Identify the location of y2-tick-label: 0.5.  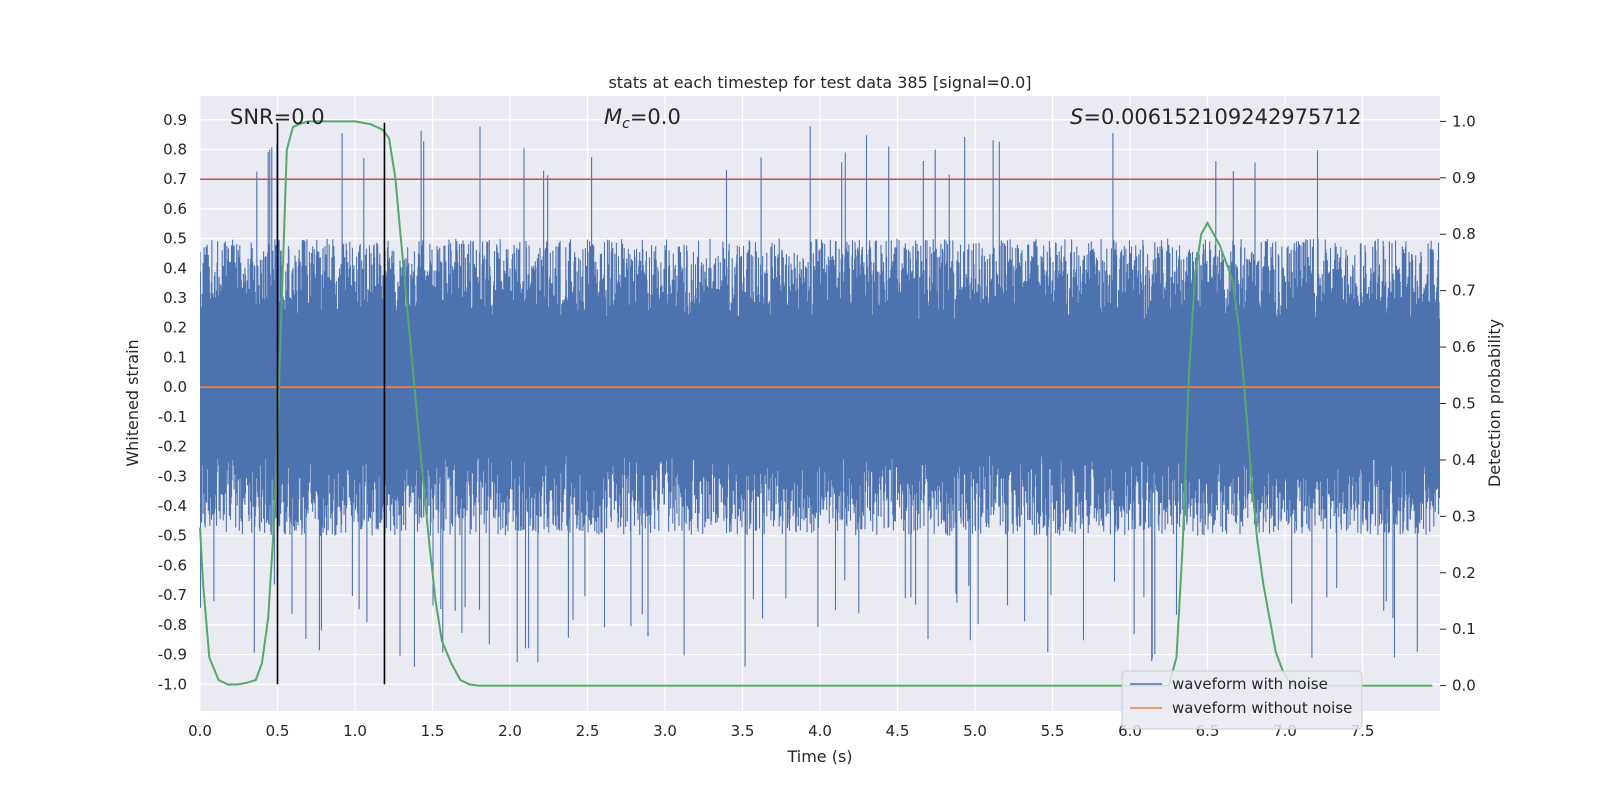
(1464, 404).